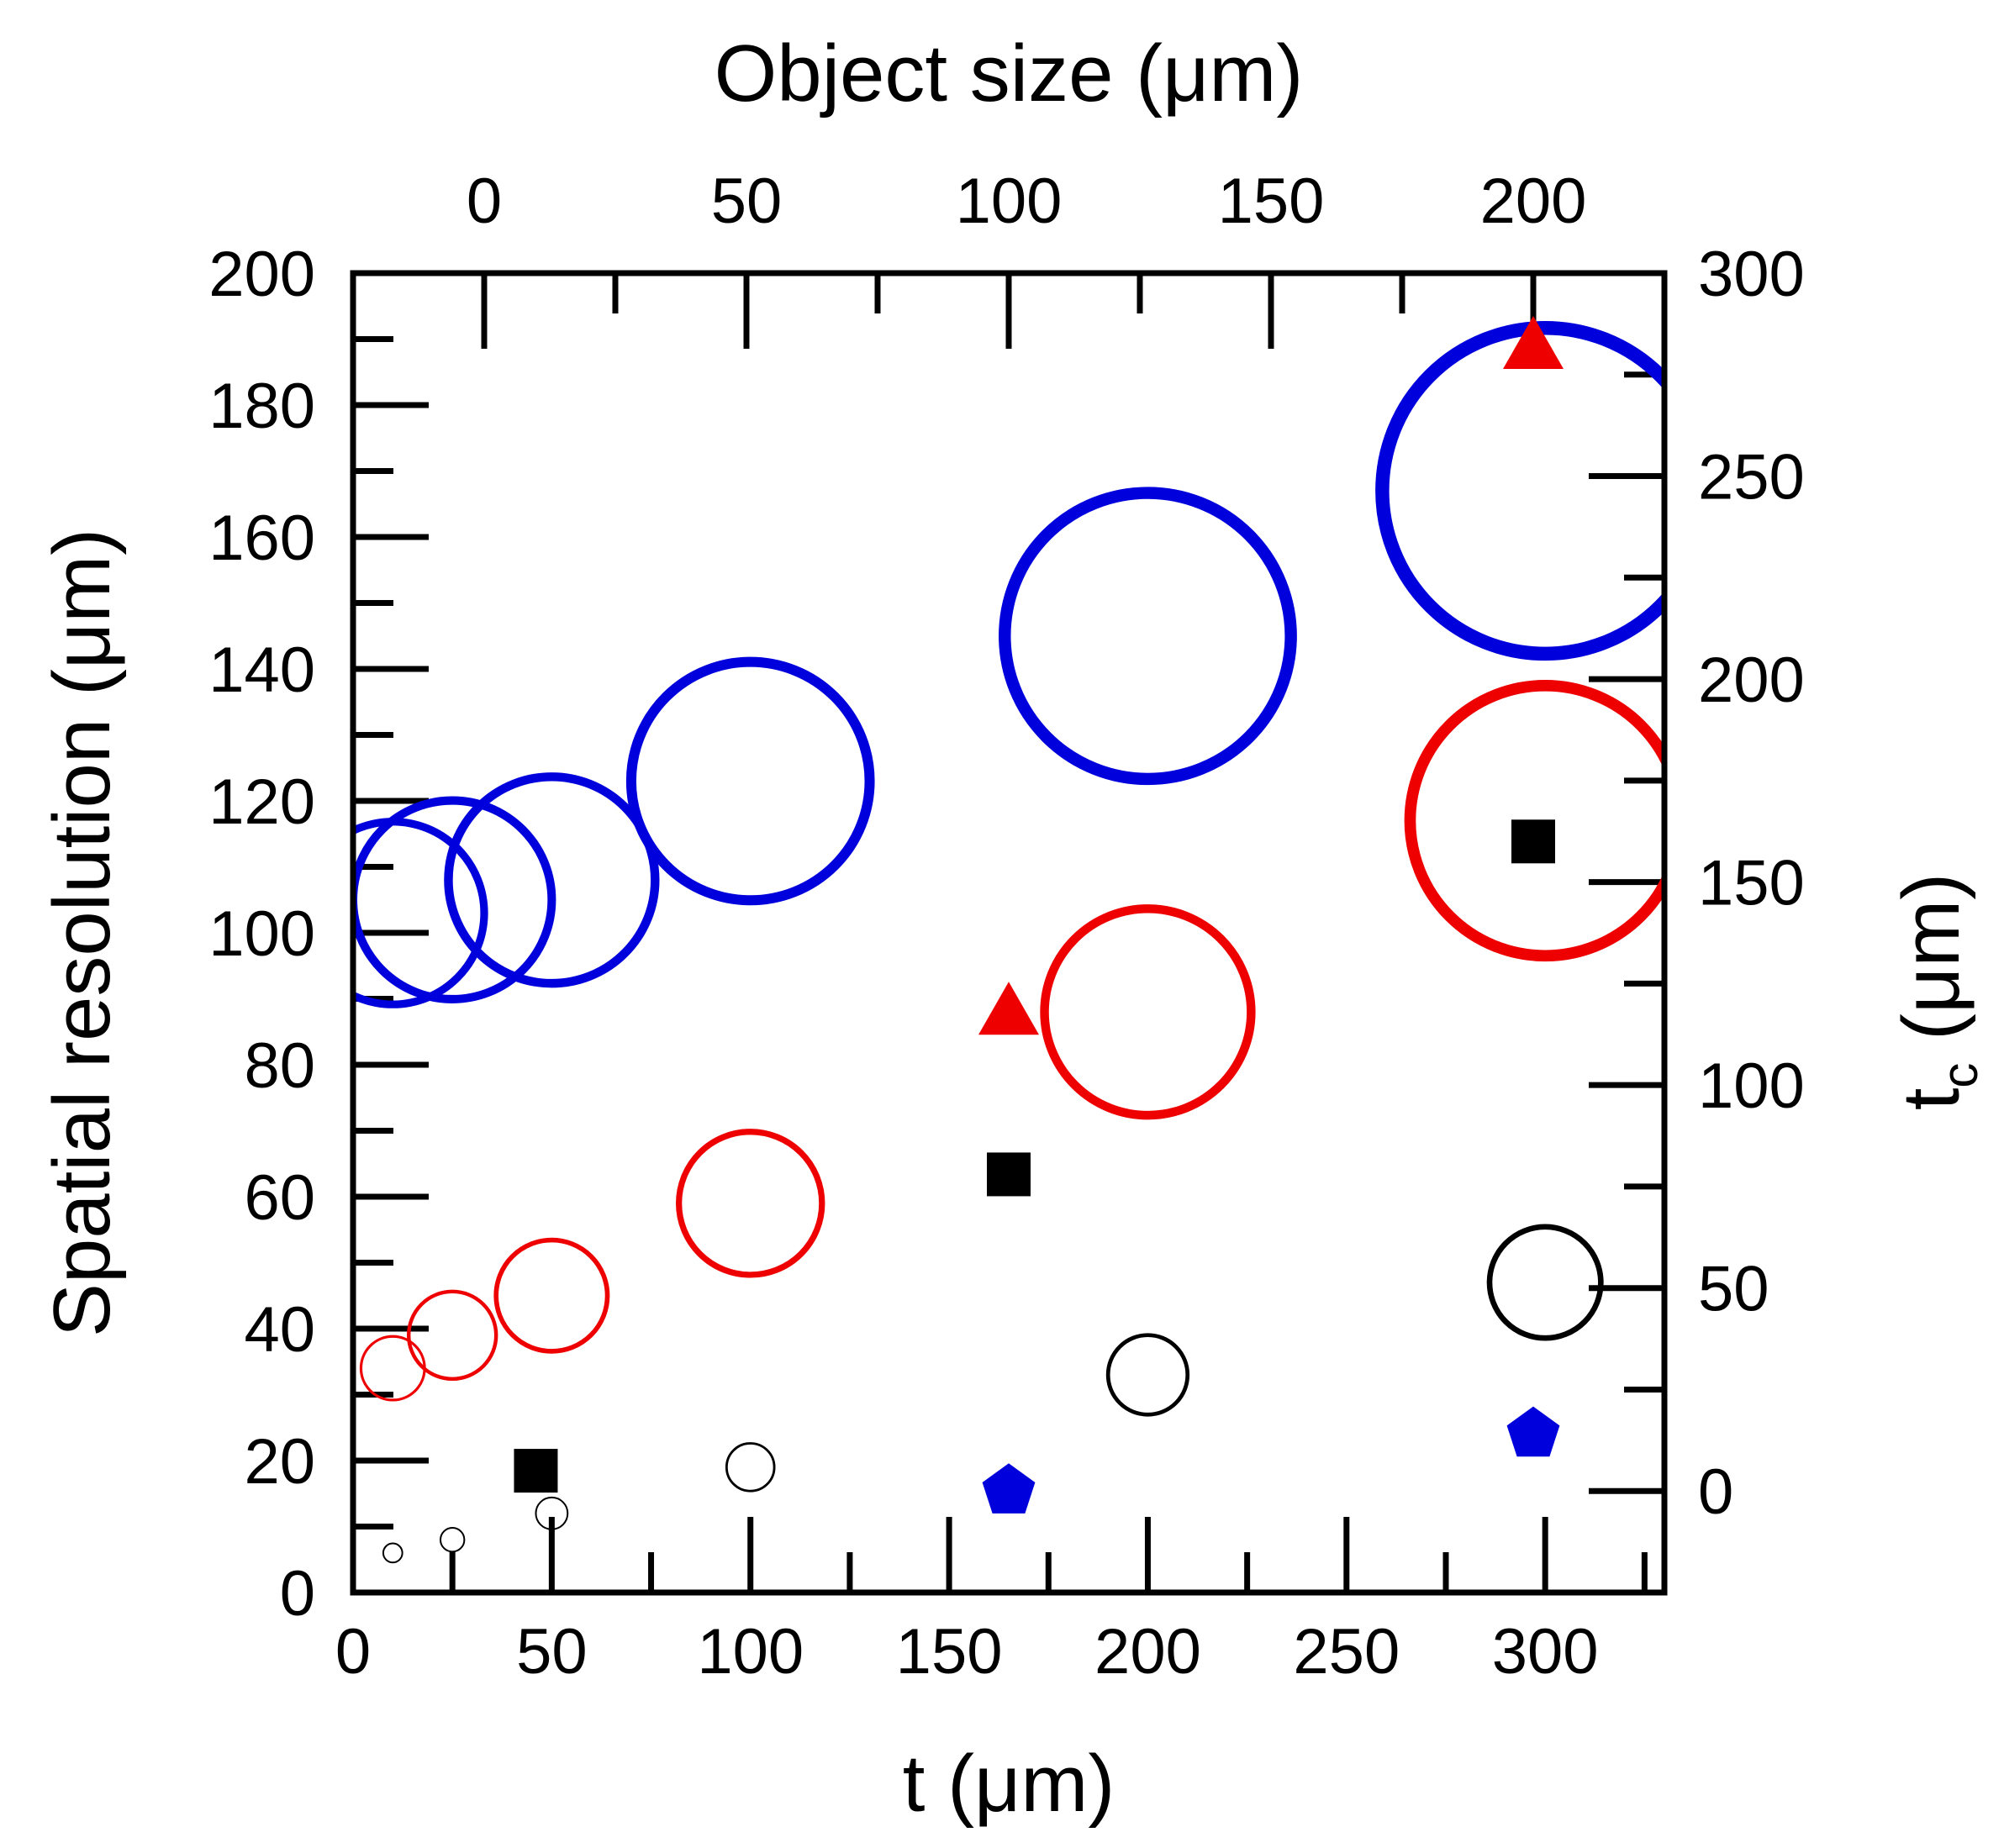 This screenshot has height=1848, width=2004. I want to click on bottom-tick-label: 100, so click(750, 1651).